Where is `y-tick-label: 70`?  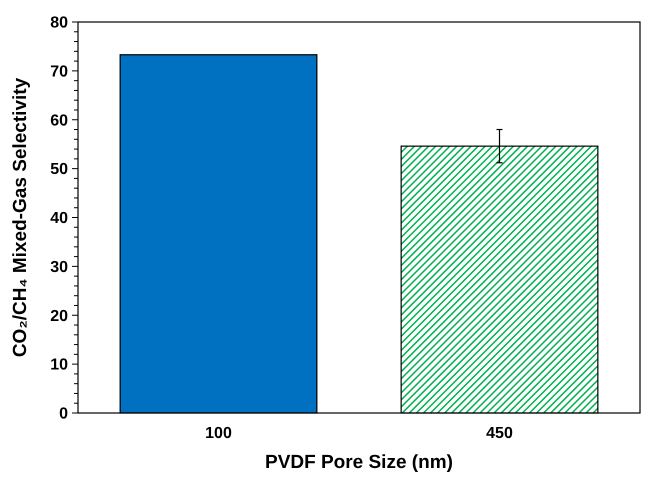 y-tick-label: 70 is located at coordinates (59, 71).